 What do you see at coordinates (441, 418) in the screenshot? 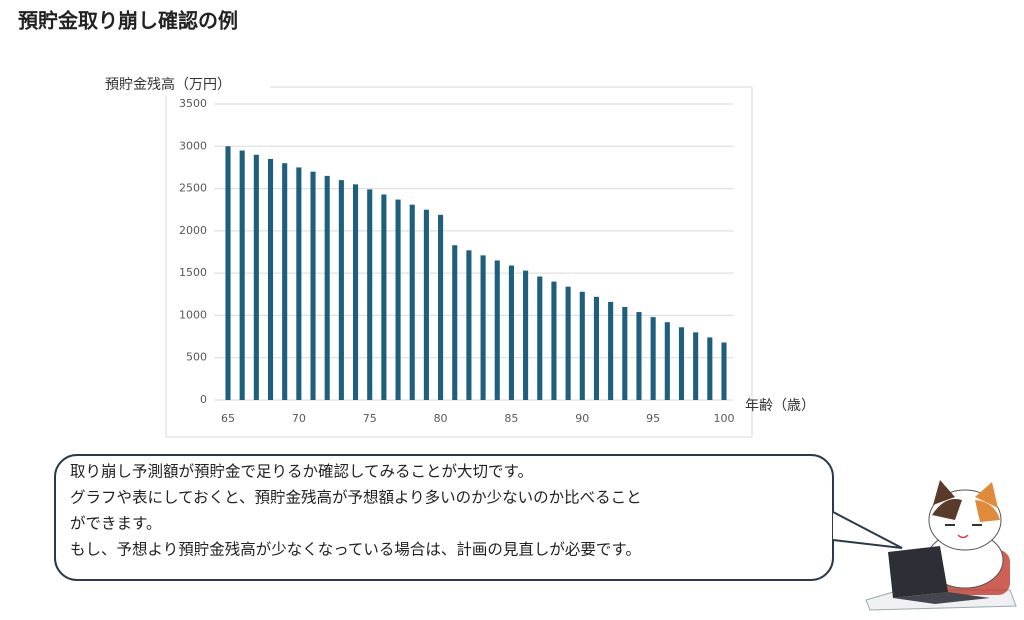
I see `x-tick-label: 80` at bounding box center [441, 418].